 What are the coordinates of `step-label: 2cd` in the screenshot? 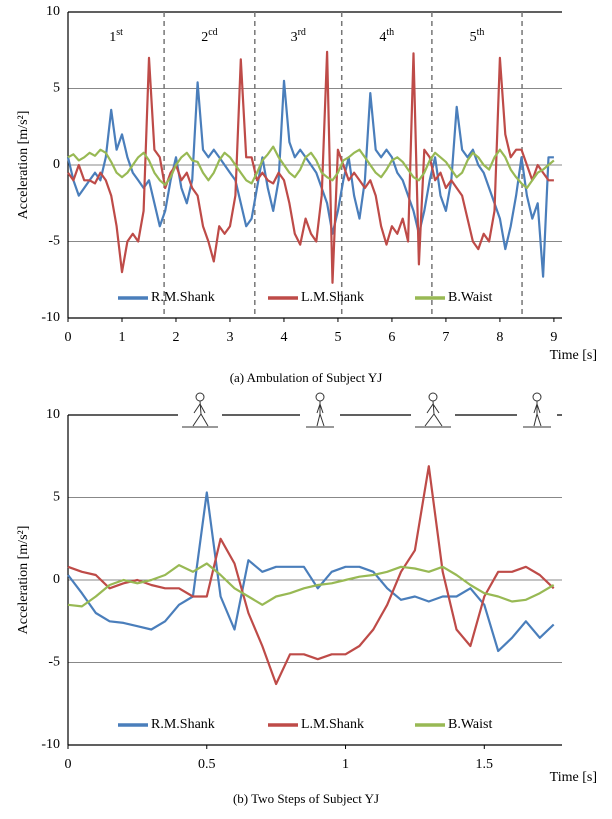 It's located at (209, 36).